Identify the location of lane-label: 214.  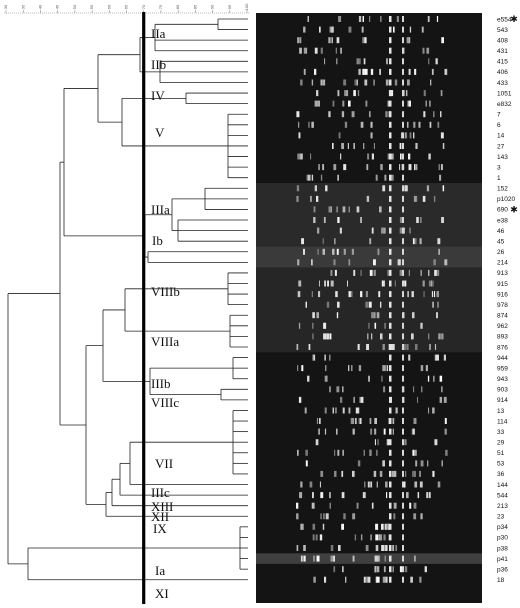
(502, 263).